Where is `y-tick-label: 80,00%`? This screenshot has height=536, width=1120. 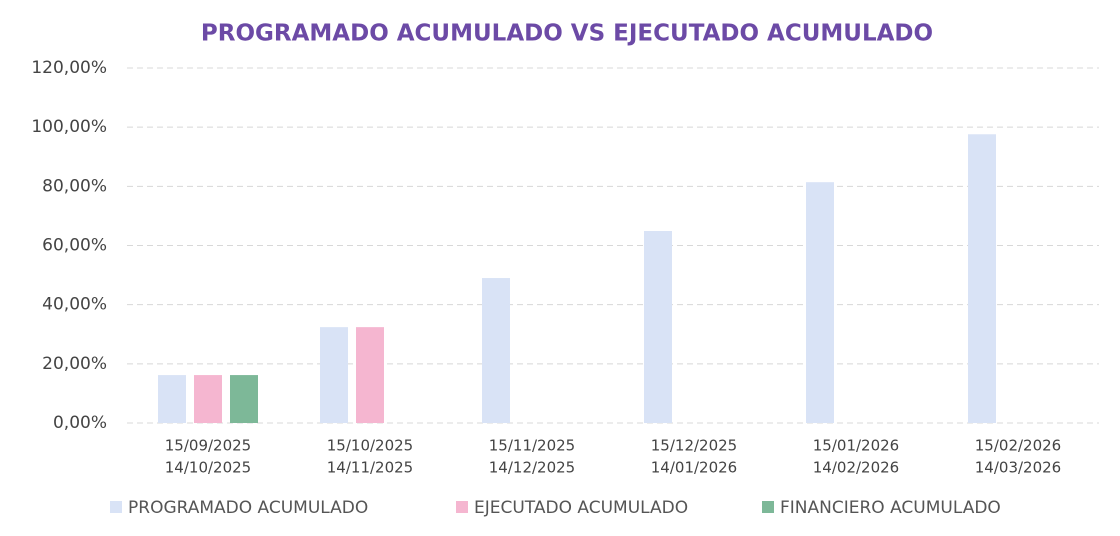 y-tick-label: 80,00% is located at coordinates (74, 186).